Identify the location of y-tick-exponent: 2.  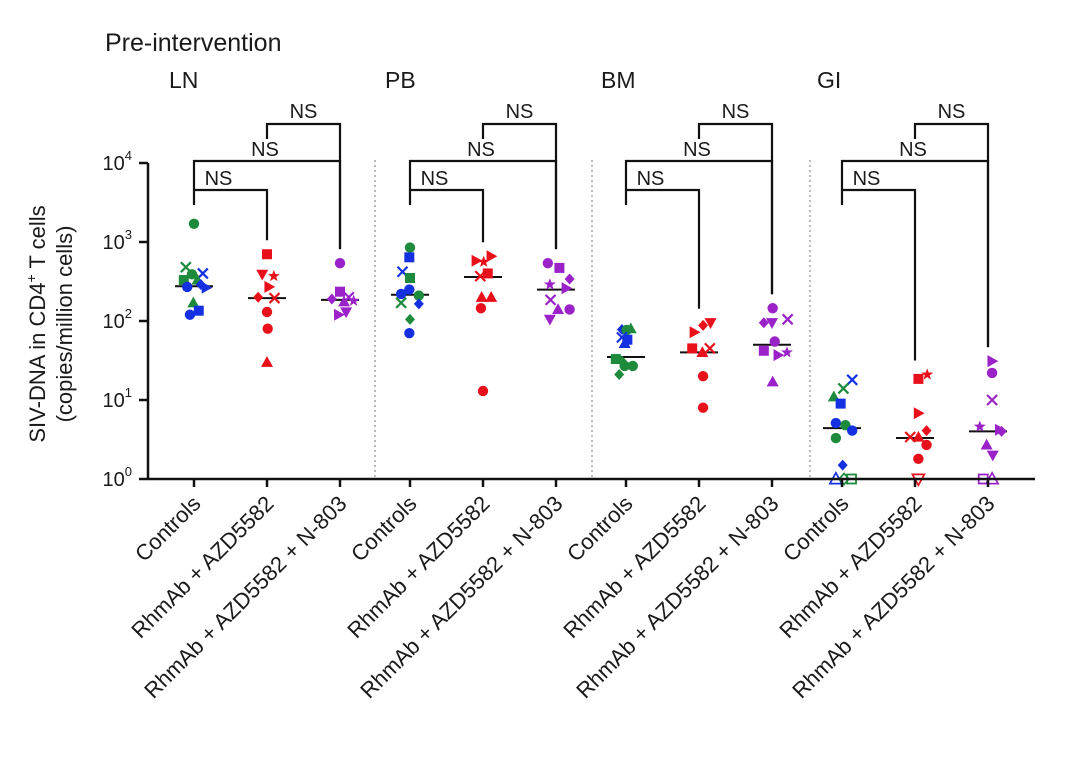
(128, 313).